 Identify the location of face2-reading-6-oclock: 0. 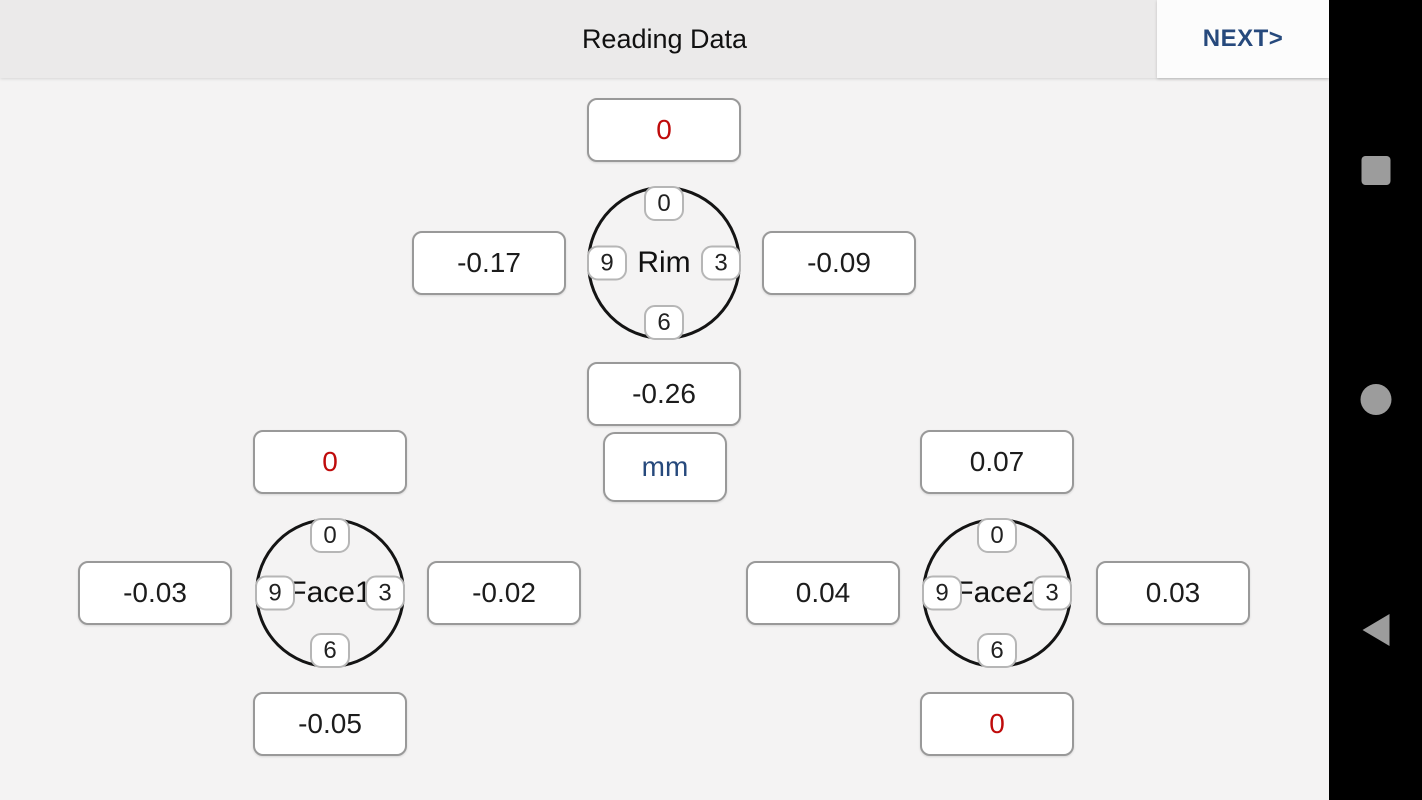
(997, 724).